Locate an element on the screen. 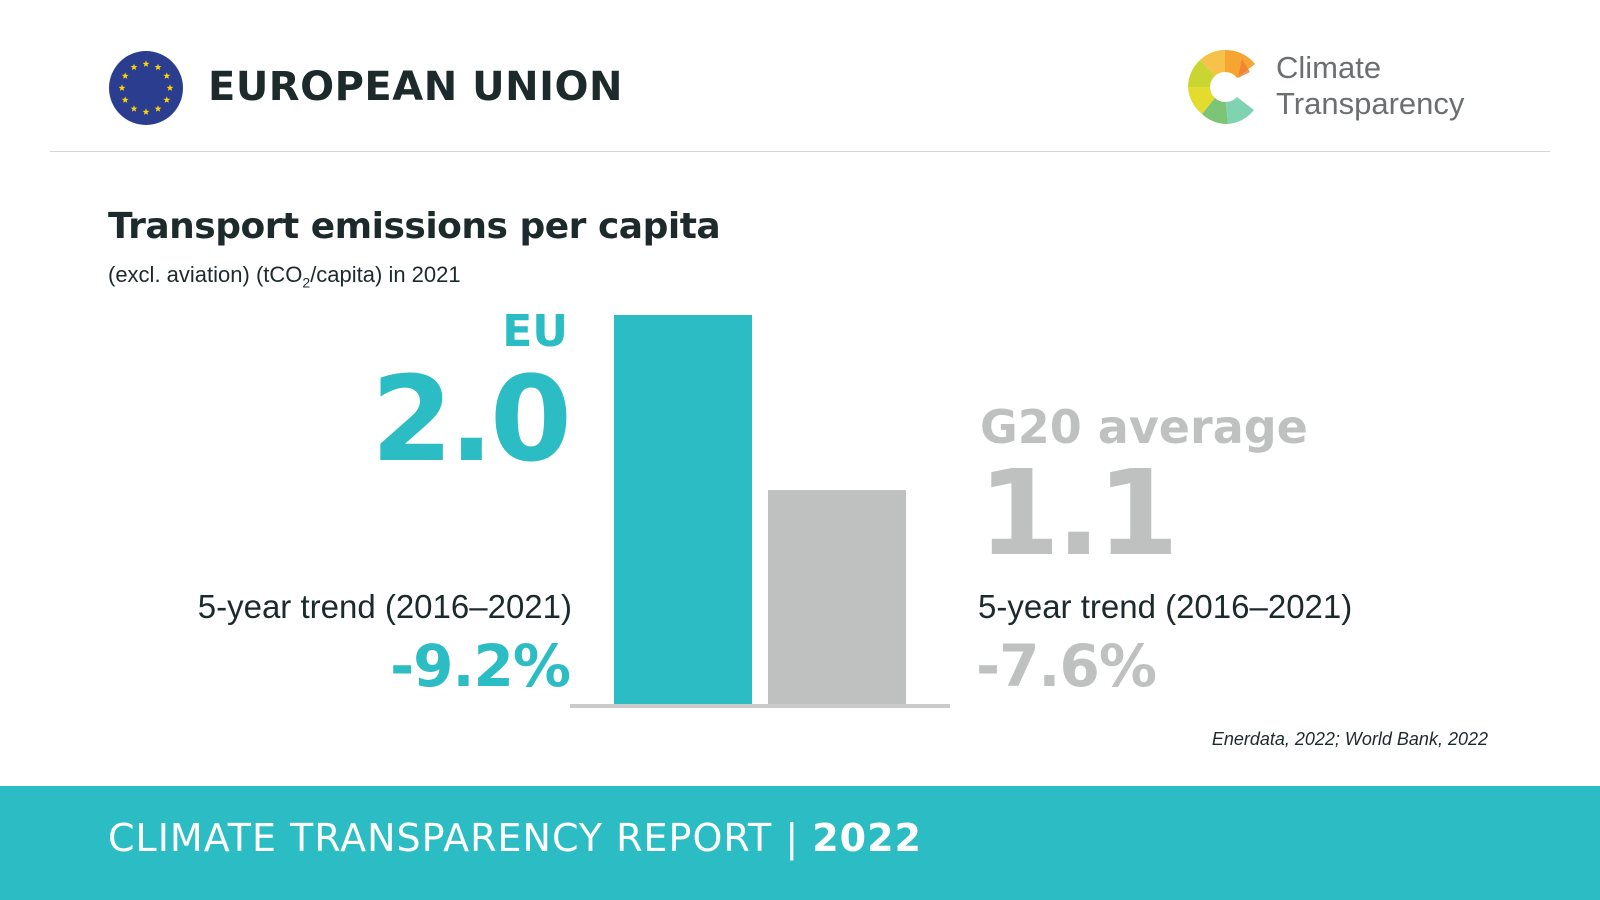 The height and width of the screenshot is (900, 1600). bar-g20-average is located at coordinates (837, 597).